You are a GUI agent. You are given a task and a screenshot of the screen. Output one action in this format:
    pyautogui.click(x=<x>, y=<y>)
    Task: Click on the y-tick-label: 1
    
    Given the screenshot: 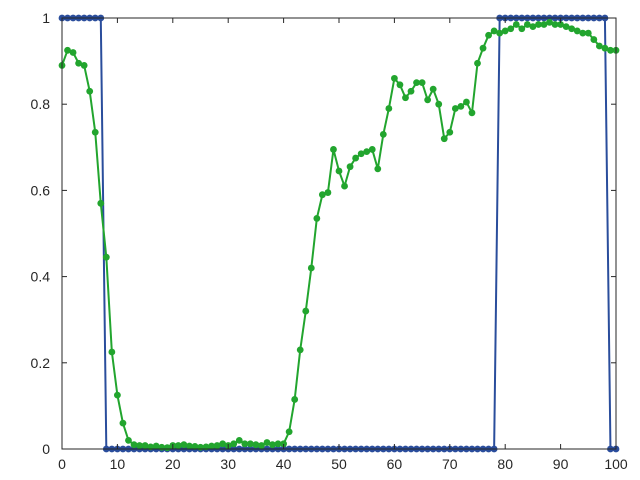 What is the action you would take?
    pyautogui.click(x=46, y=18)
    